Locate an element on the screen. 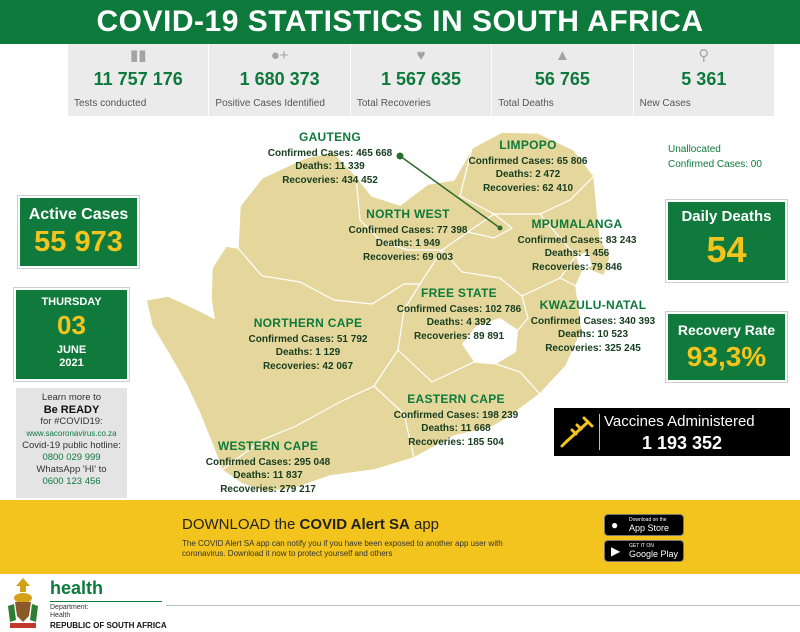  region-recoveries: Recoveries: 62 410 is located at coordinates (528, 188).